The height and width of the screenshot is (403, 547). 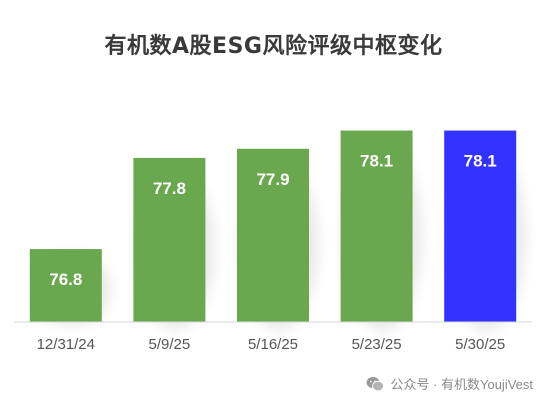 What do you see at coordinates (170, 344) in the screenshot?
I see `x-tick-label: 5/9/25` at bounding box center [170, 344].